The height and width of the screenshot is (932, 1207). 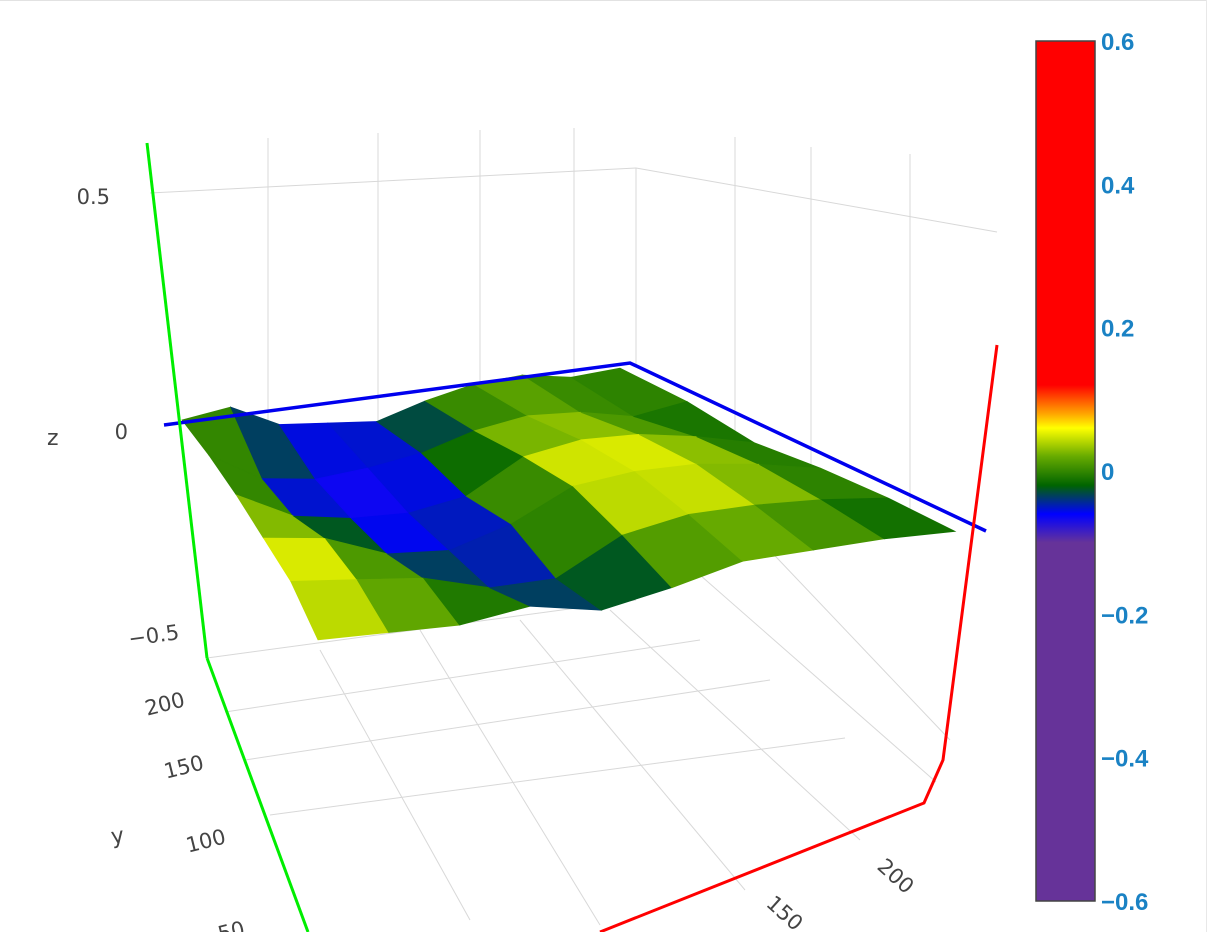 I want to click on y-tick-label: 50, so click(x=231, y=924).